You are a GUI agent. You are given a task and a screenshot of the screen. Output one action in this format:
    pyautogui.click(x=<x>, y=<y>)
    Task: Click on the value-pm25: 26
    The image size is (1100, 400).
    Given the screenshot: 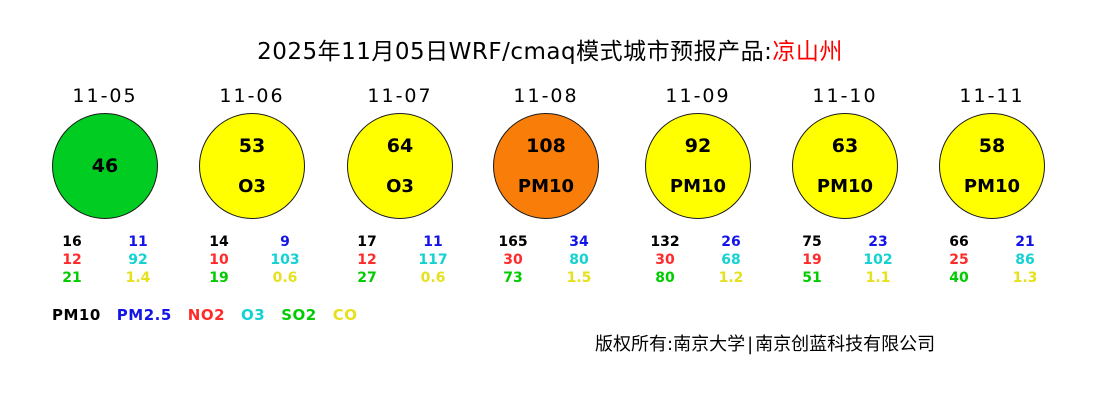 What is the action you would take?
    pyautogui.click(x=731, y=242)
    